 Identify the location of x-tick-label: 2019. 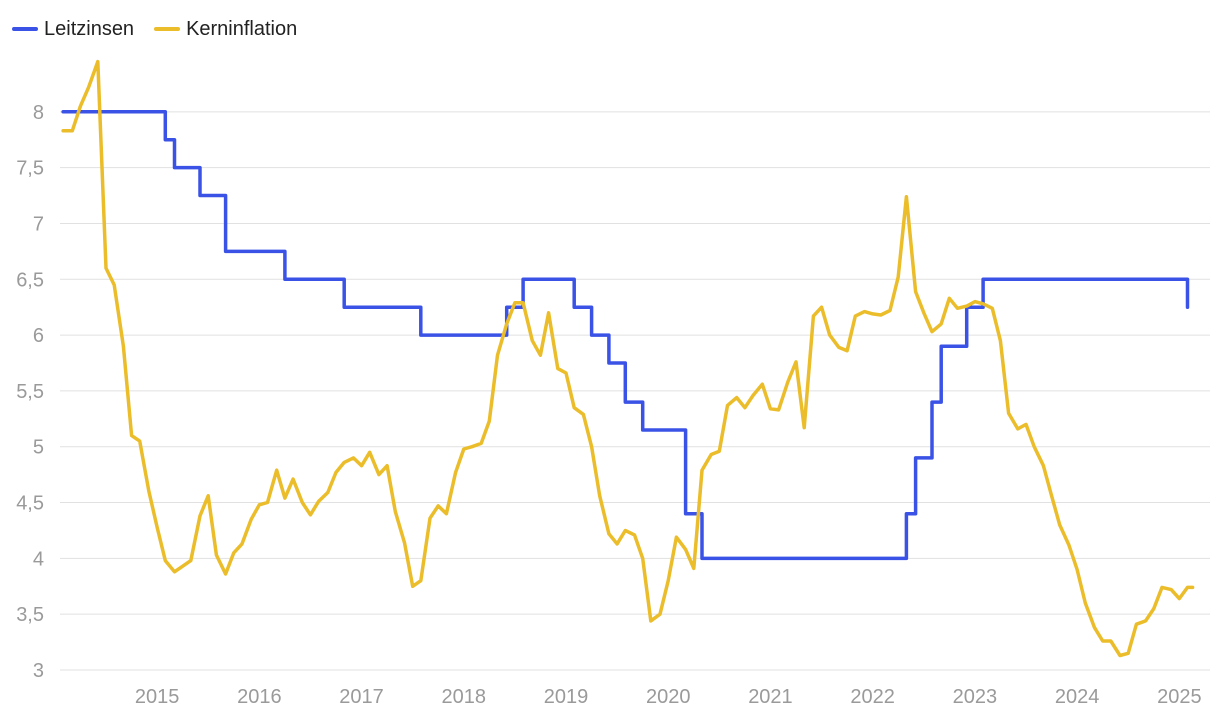
(566, 697).